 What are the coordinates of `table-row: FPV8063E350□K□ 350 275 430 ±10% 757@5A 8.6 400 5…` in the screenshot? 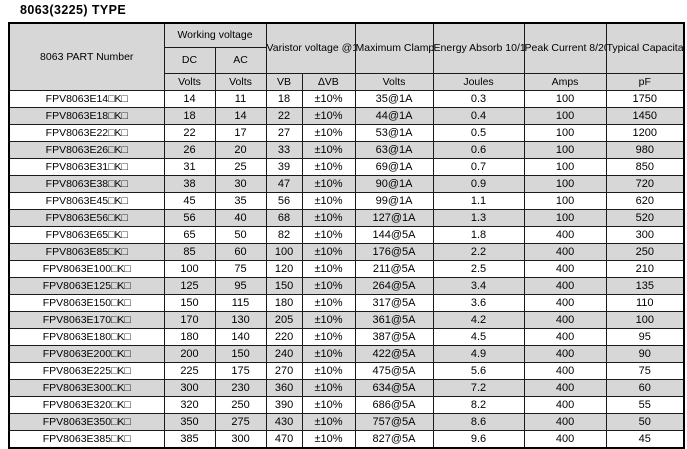 It's located at (346, 422).